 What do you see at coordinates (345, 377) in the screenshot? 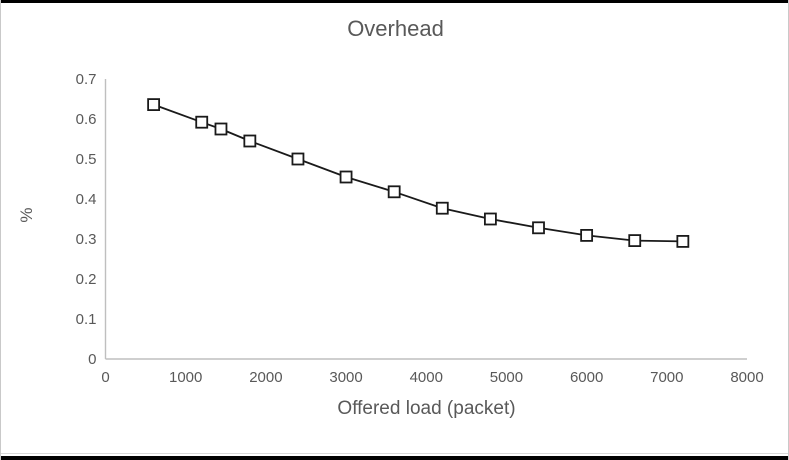
I see `x-tick-label: 3000` at bounding box center [345, 377].